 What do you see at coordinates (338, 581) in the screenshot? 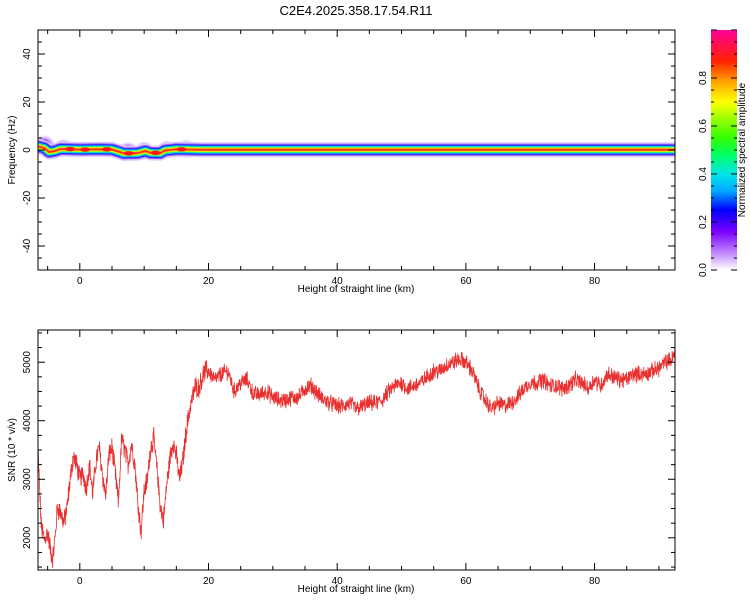
I see `1-x-tick-label: 40` at bounding box center [338, 581].